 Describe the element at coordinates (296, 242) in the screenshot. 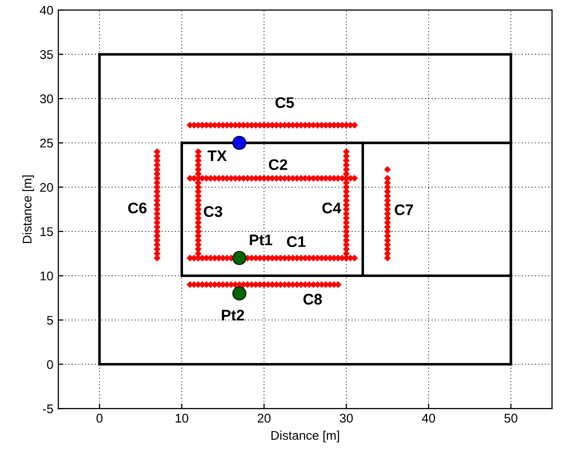

I see `annotation: C1` at that location.